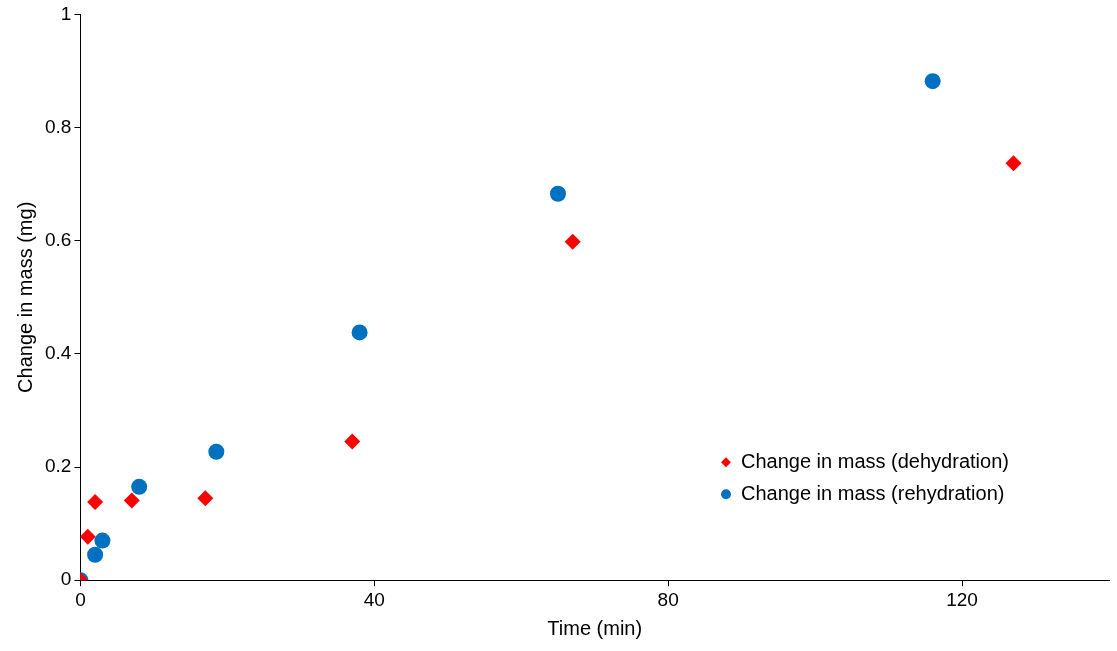  I want to click on y-axis-title: Change in mass (mg), so click(24, 297).